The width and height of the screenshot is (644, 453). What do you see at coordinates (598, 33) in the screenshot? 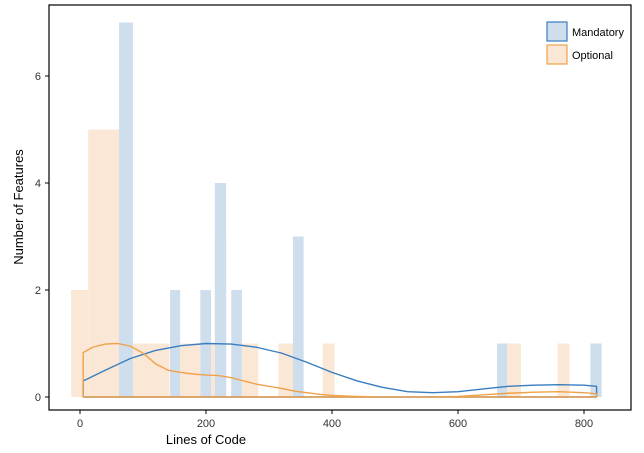
I see `legend-label-mandatory: Mandatory` at bounding box center [598, 33].